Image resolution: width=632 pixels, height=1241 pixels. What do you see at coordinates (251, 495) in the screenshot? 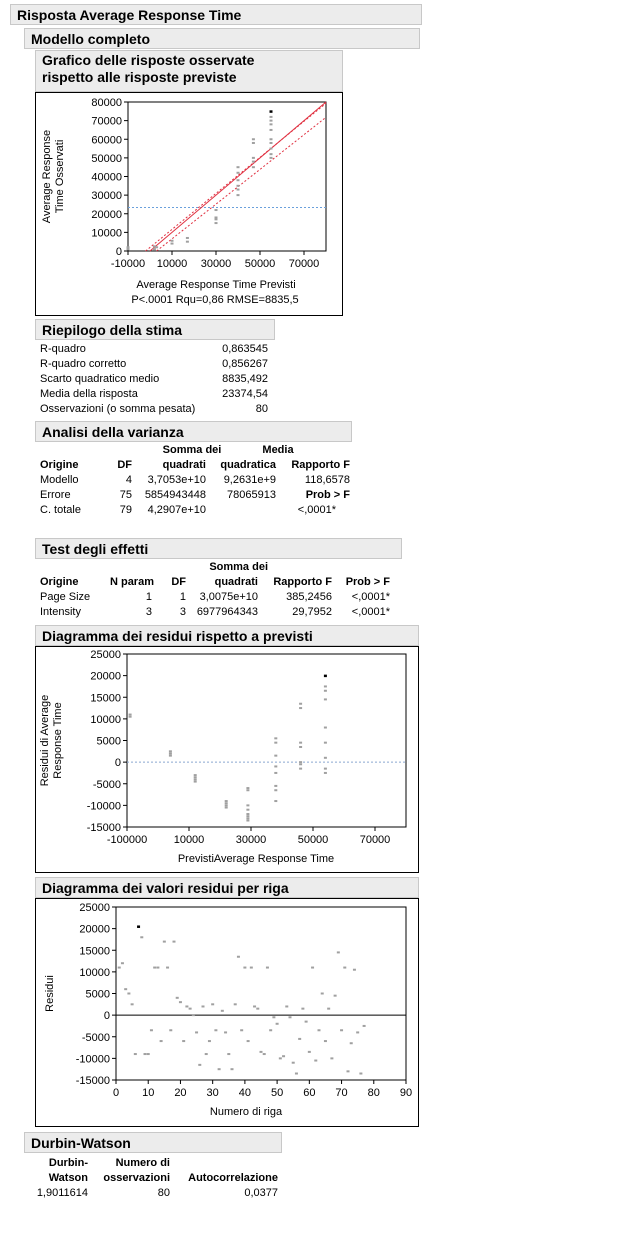
I see `anova-ms: 78065913` at bounding box center [251, 495].